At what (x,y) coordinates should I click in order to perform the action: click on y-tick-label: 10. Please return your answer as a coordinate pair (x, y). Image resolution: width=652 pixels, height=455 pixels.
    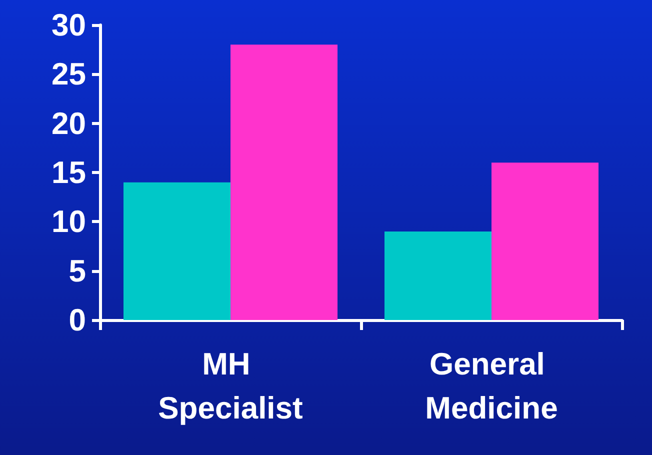
    Looking at the image, I should click on (69, 222).